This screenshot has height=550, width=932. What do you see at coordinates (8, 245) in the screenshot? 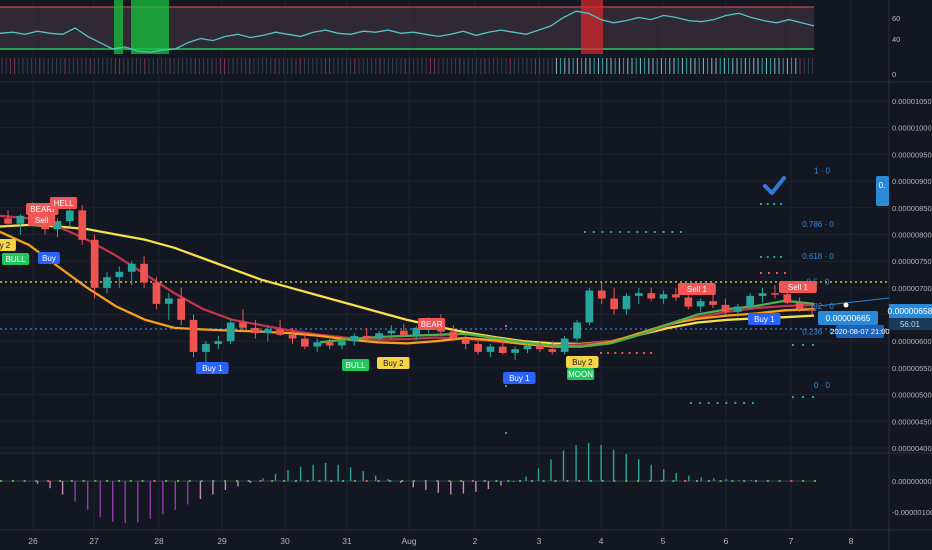
I see `signal-label-buy2: y 2` at bounding box center [8, 245].